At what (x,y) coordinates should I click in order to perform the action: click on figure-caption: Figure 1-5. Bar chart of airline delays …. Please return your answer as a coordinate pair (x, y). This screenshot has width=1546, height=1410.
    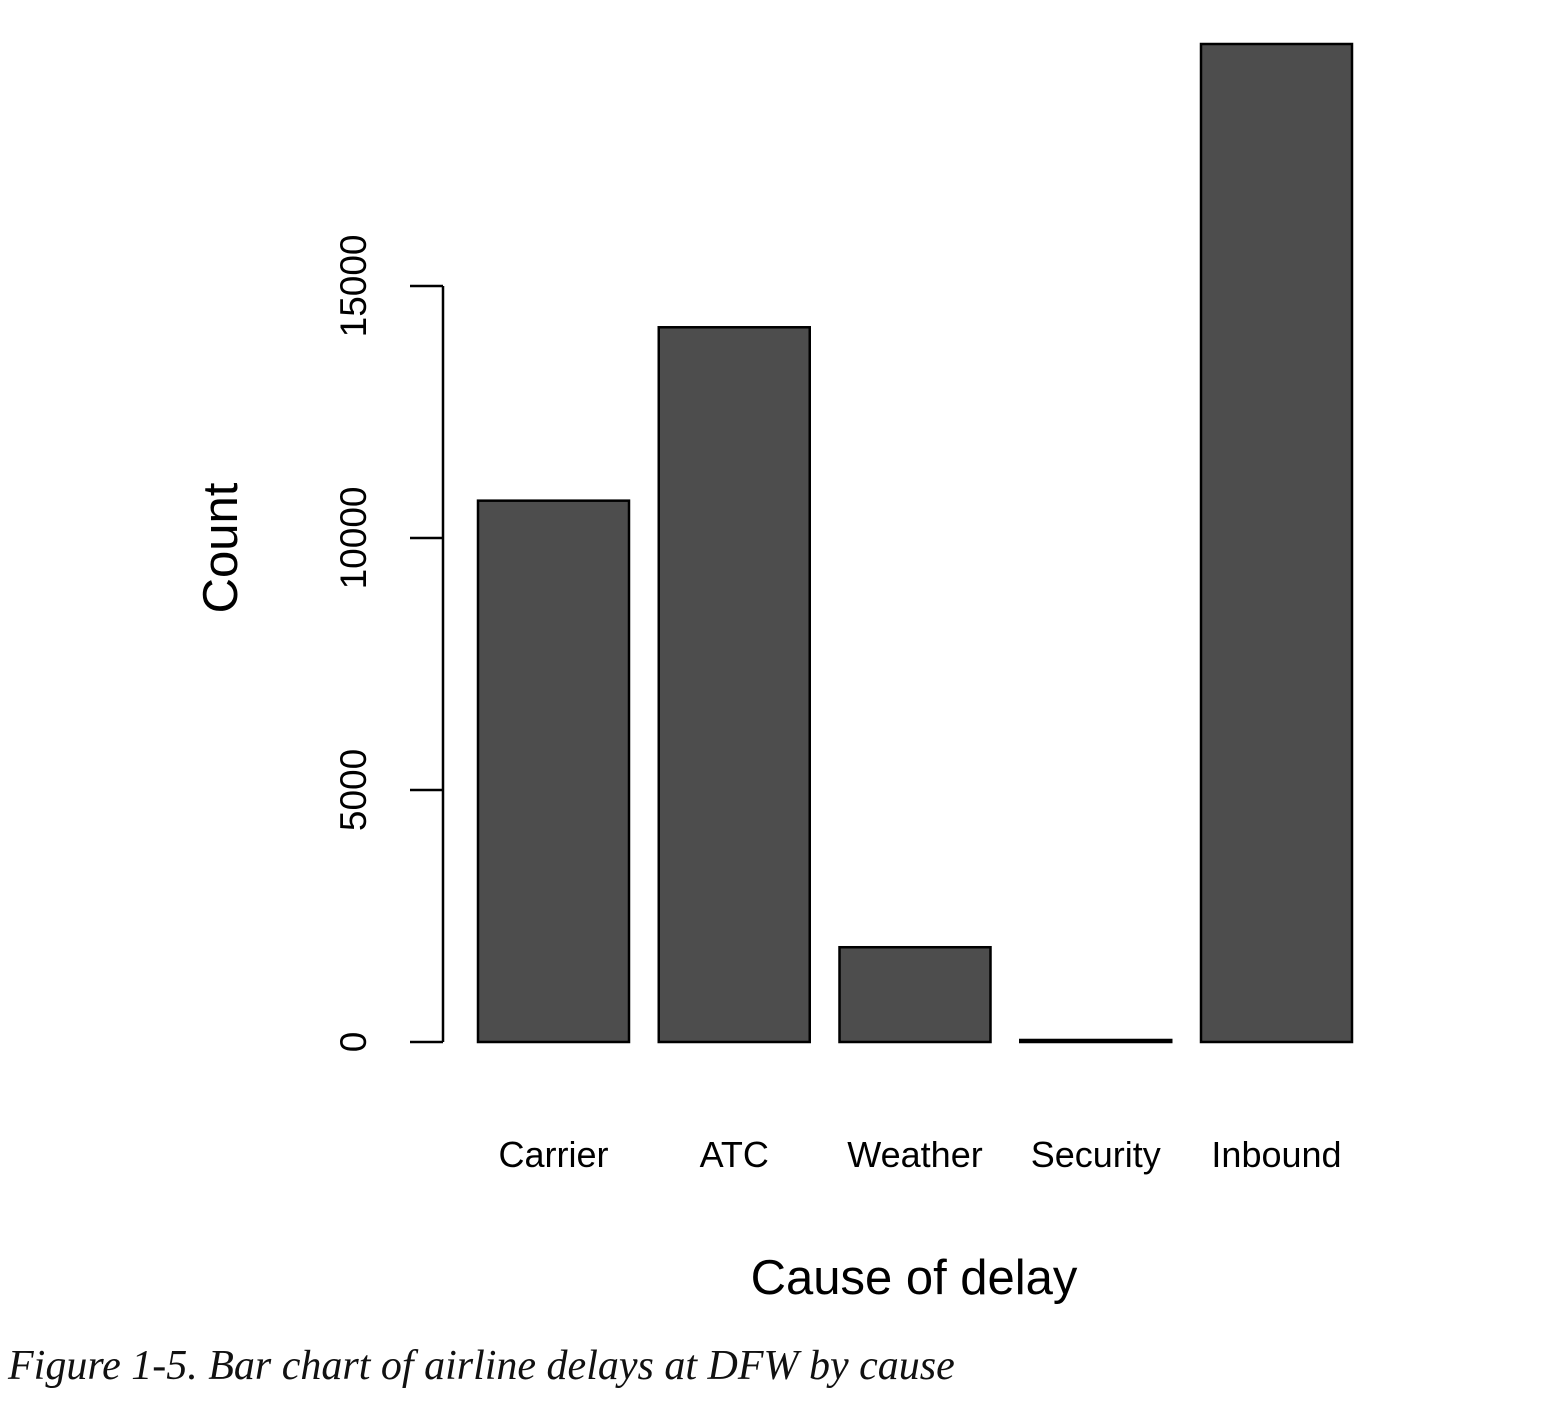
    Looking at the image, I should click on (481, 1366).